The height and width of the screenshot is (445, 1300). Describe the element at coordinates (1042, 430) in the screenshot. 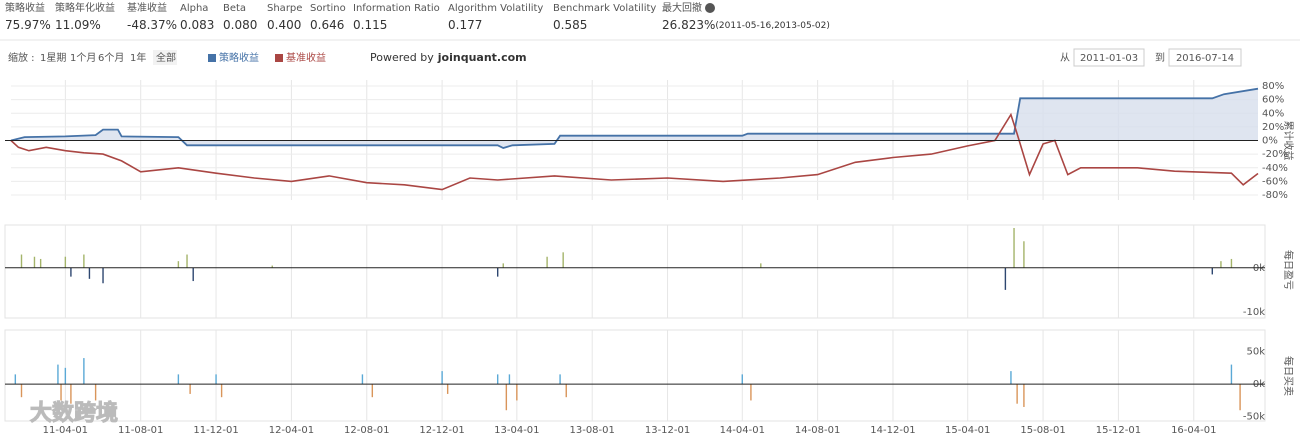

I see `x-tick-label: 15-08-01` at that location.